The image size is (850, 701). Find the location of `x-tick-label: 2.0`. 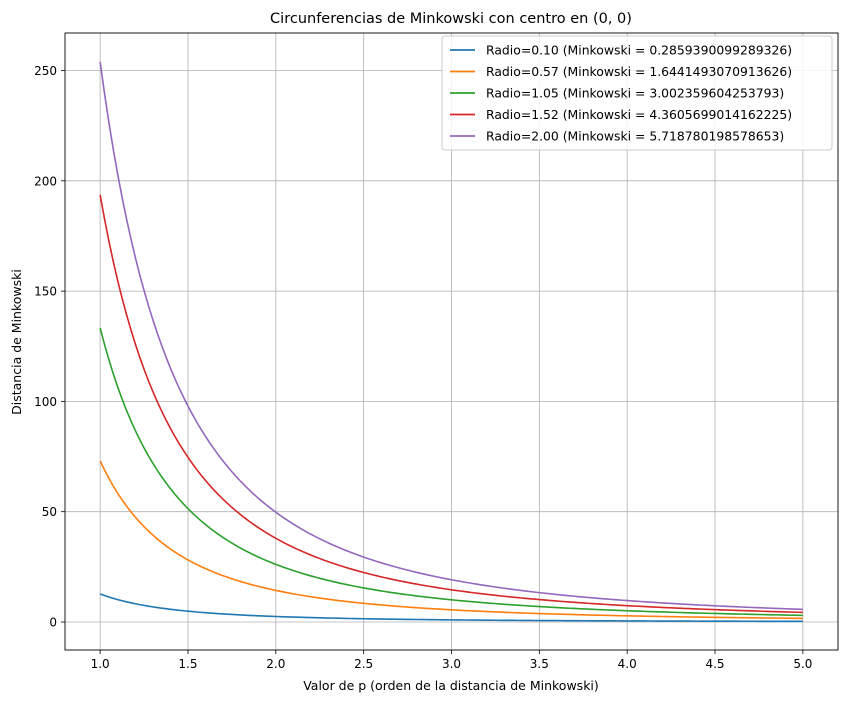

x-tick-label: 2.0 is located at coordinates (275, 664).